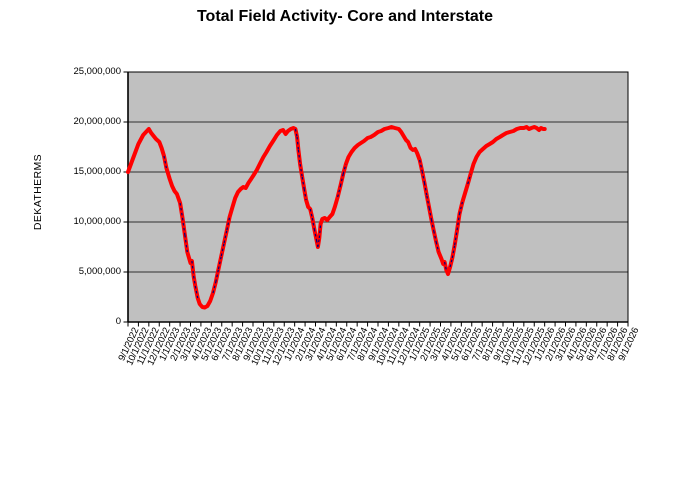 This screenshot has width=682, height=486. What do you see at coordinates (97, 221) in the screenshot?
I see `y-axis-tick-label: 10,000,000` at bounding box center [97, 221].